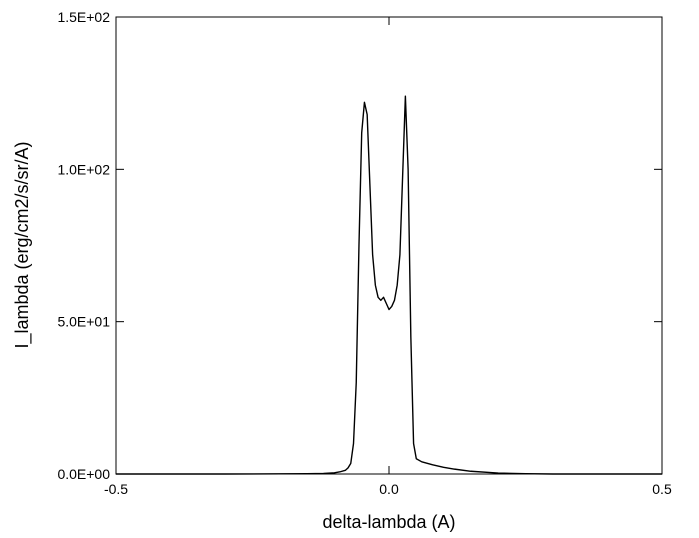 This screenshot has width=699, height=538. I want to click on y-tick-label: 5.0E+01, so click(83, 322).